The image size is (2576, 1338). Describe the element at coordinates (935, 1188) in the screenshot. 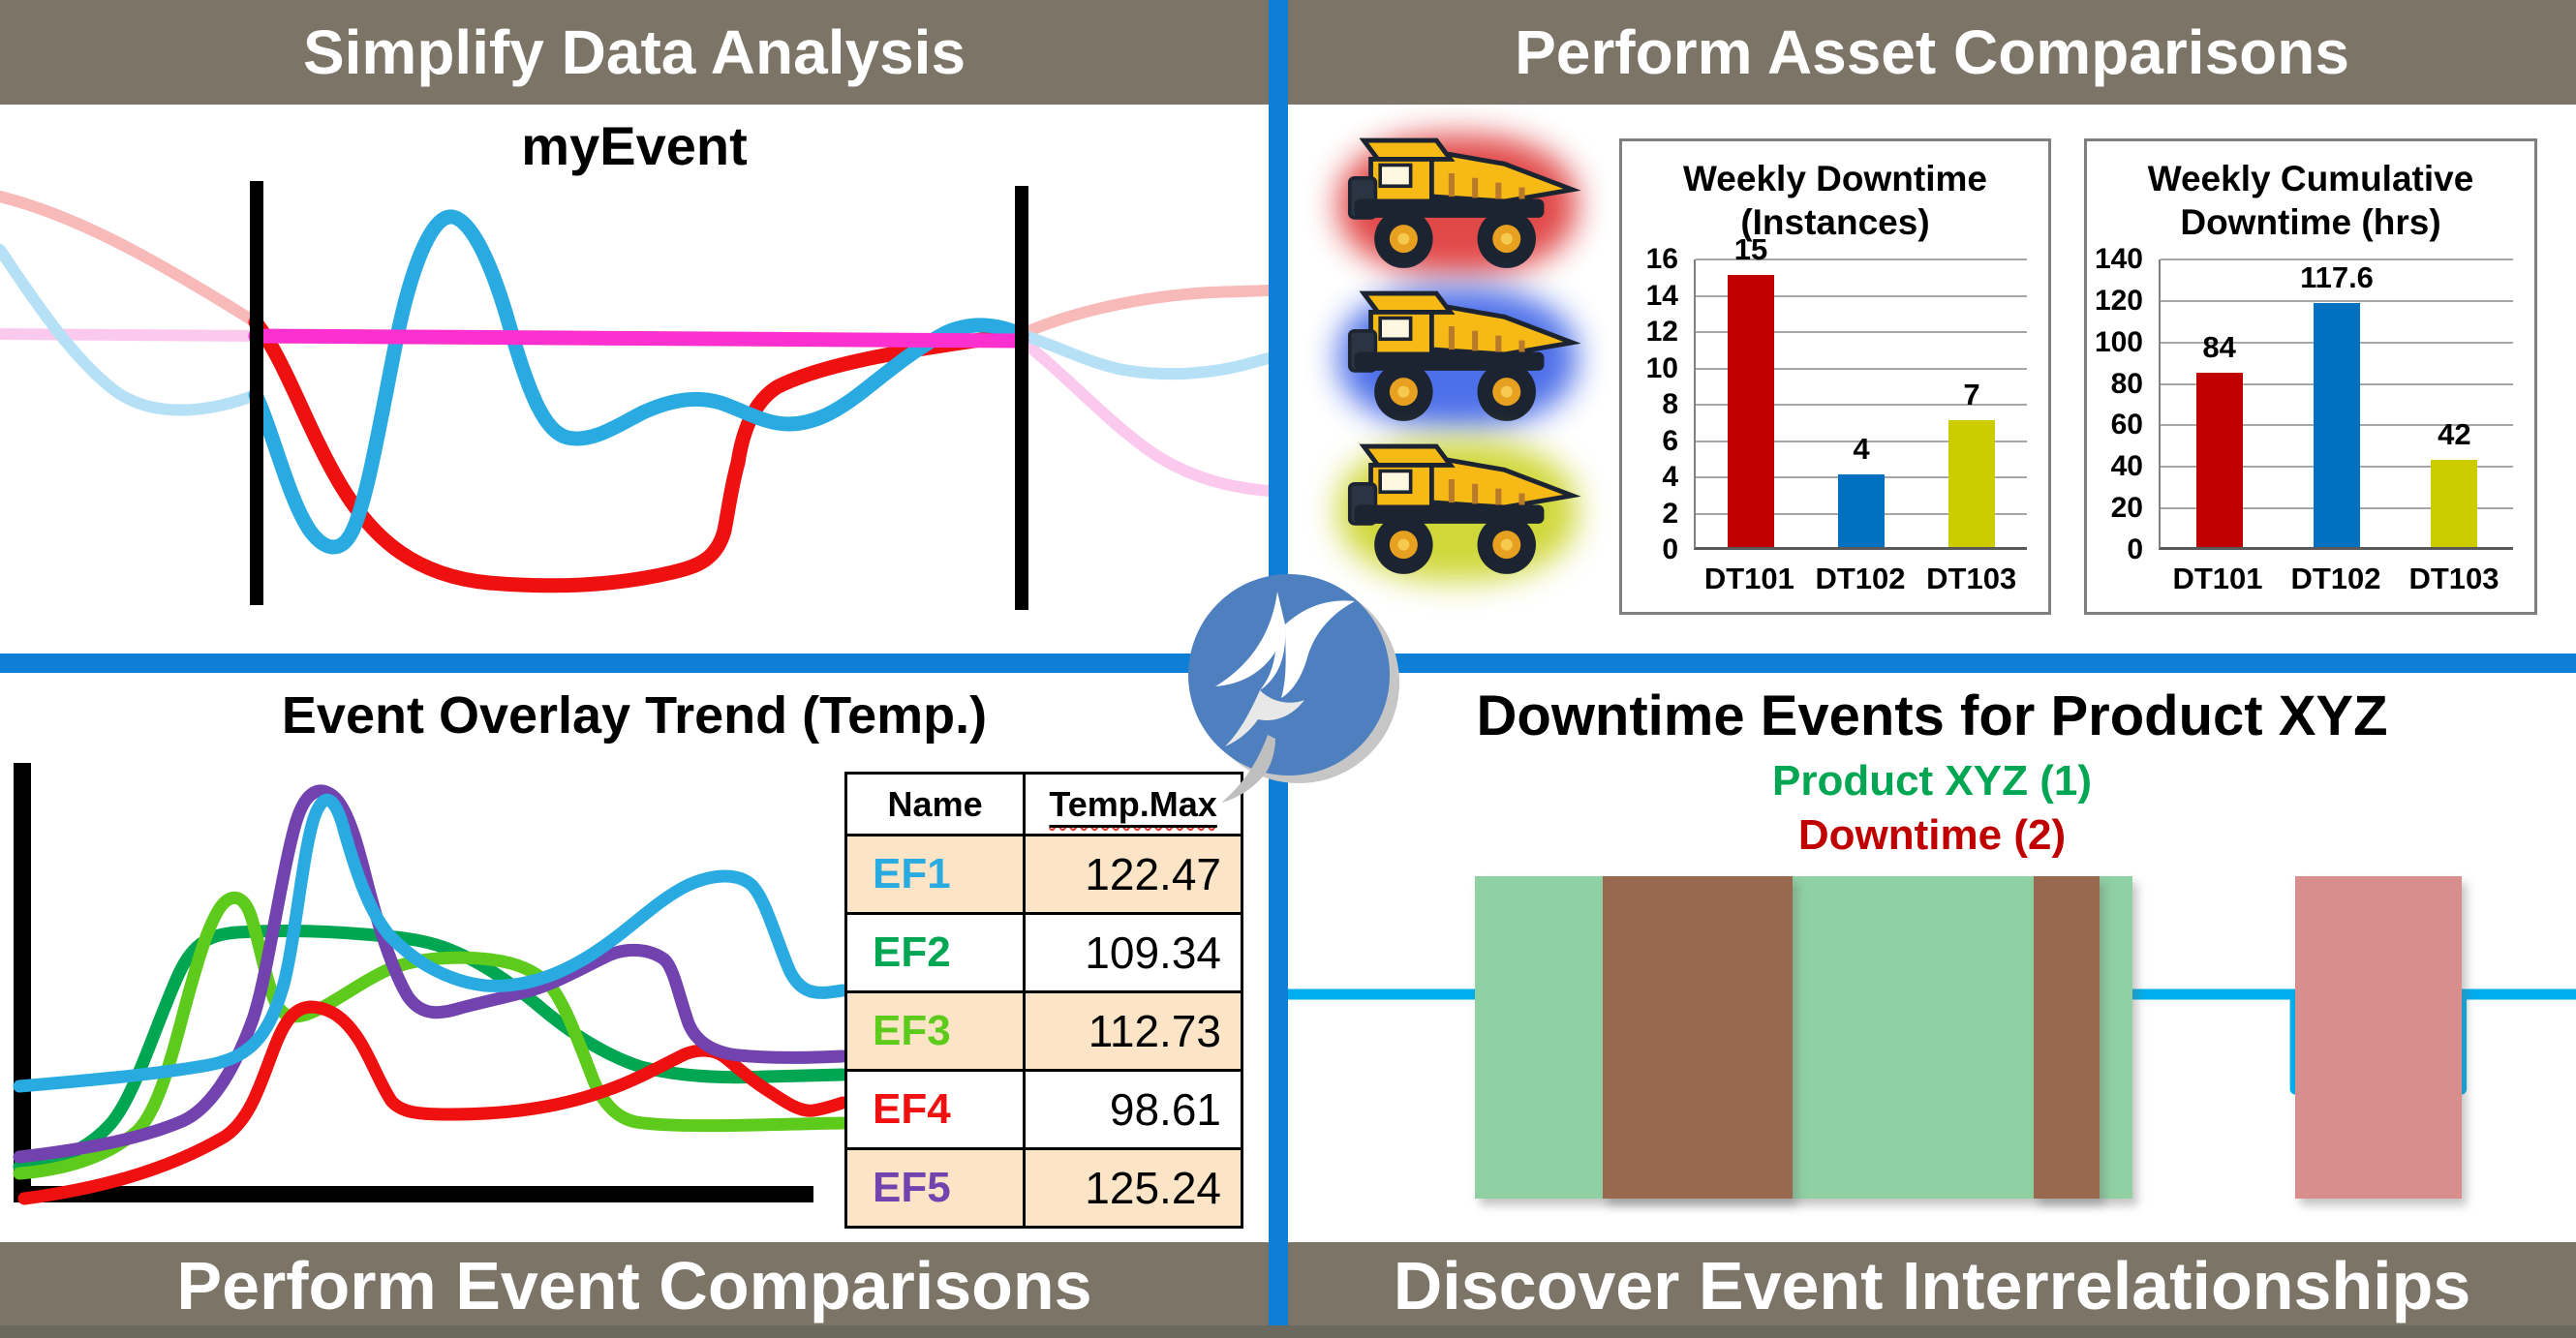

I see `event-name: EF5` at that location.